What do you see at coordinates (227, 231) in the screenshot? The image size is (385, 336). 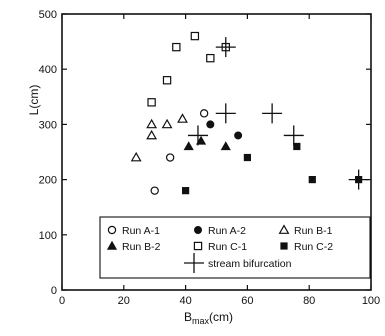 I see `legend-label: Run A-2` at bounding box center [227, 231].